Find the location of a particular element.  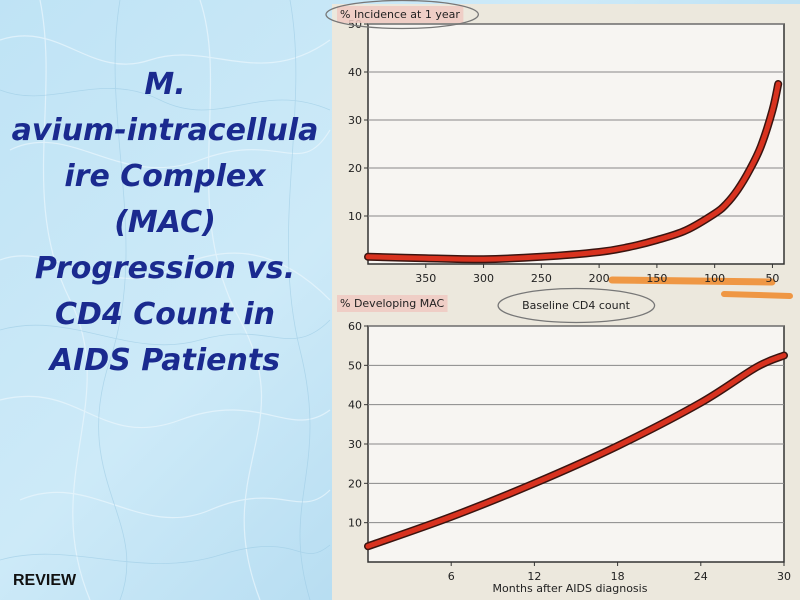

review-label: REVIEW is located at coordinates (45, 580).